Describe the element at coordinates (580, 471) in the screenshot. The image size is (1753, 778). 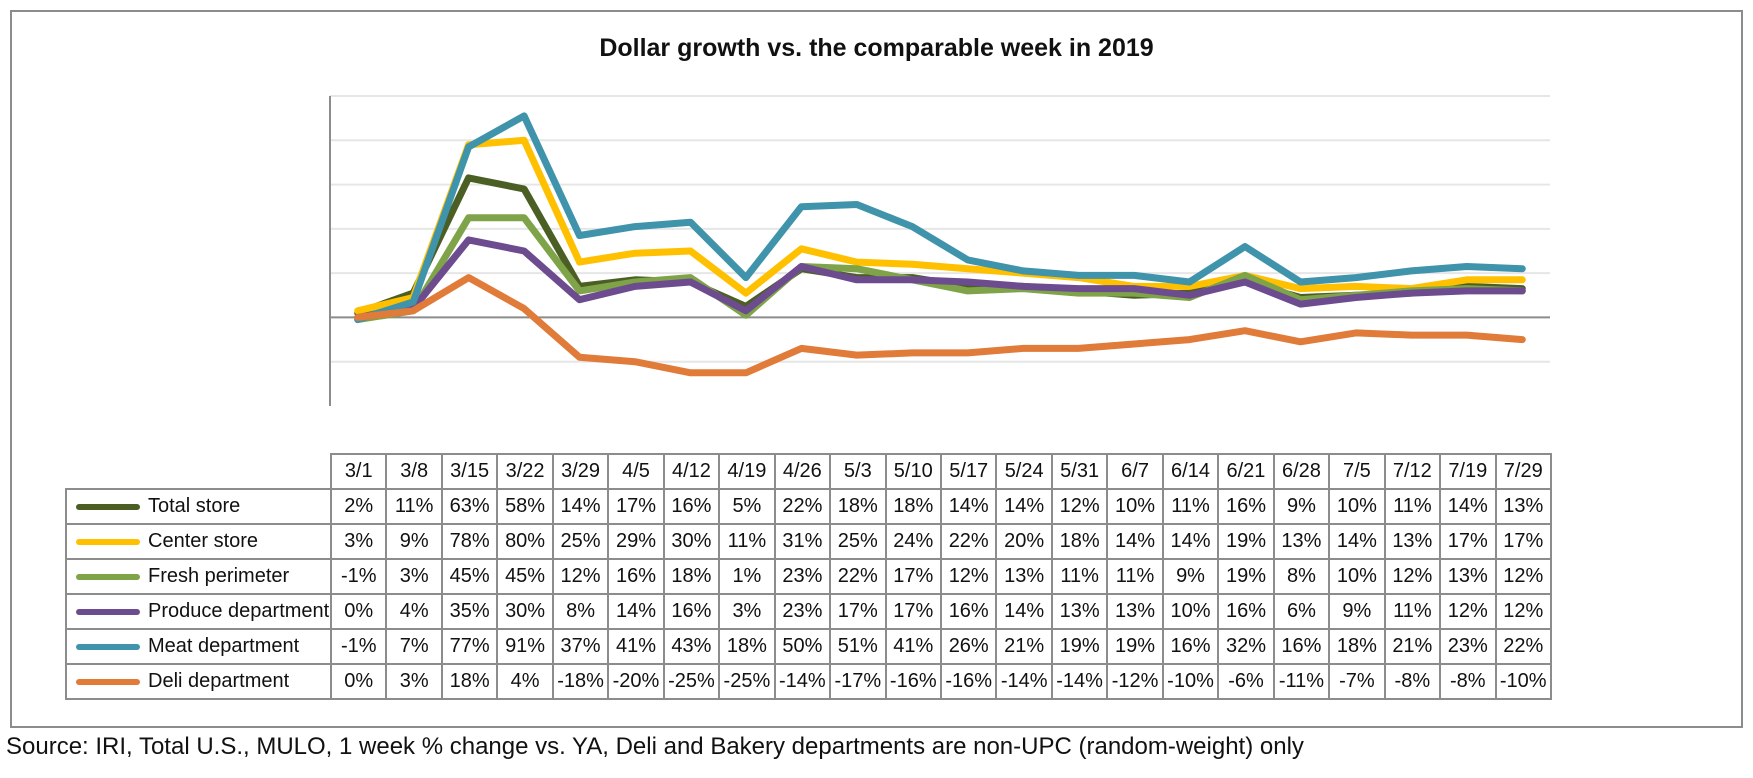
I see `x-tick-label: 3/29` at that location.